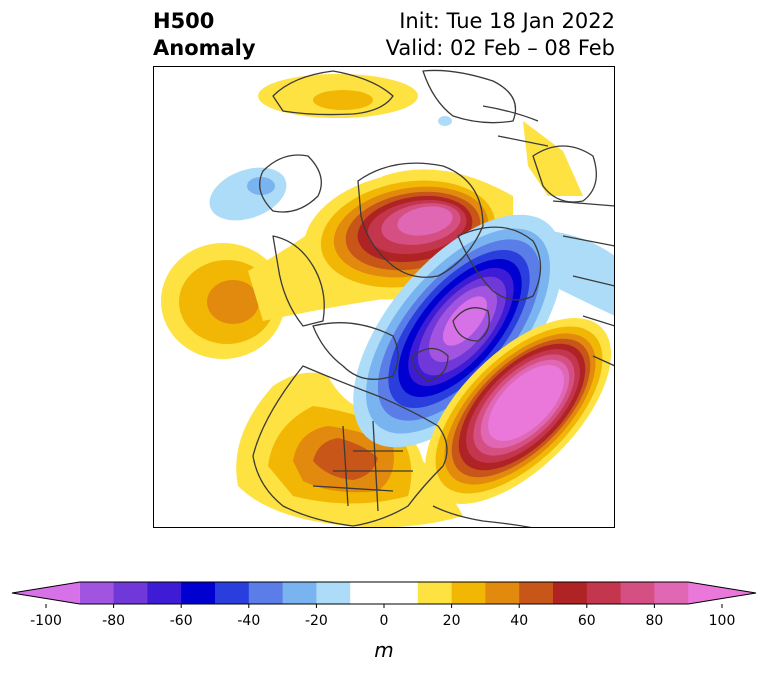  What do you see at coordinates (519, 621) in the screenshot?
I see `colorbar-tick-label: 40` at bounding box center [519, 621].